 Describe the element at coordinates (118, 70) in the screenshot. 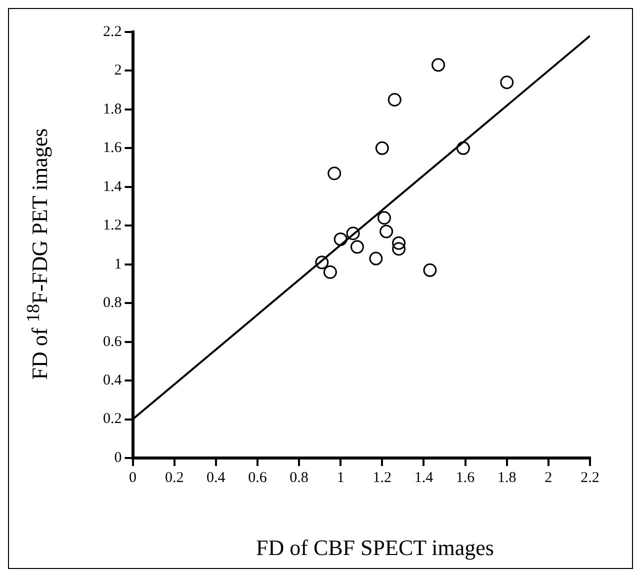

I see `y-tick-label: 2` at that location.